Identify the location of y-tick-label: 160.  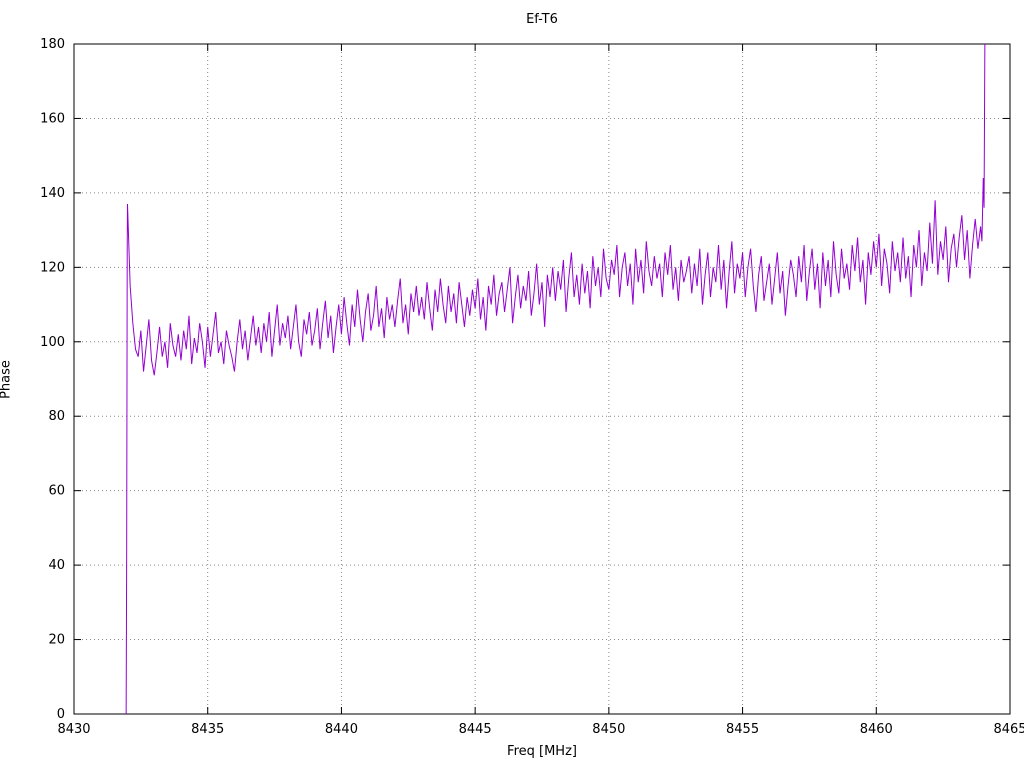
(52, 118).